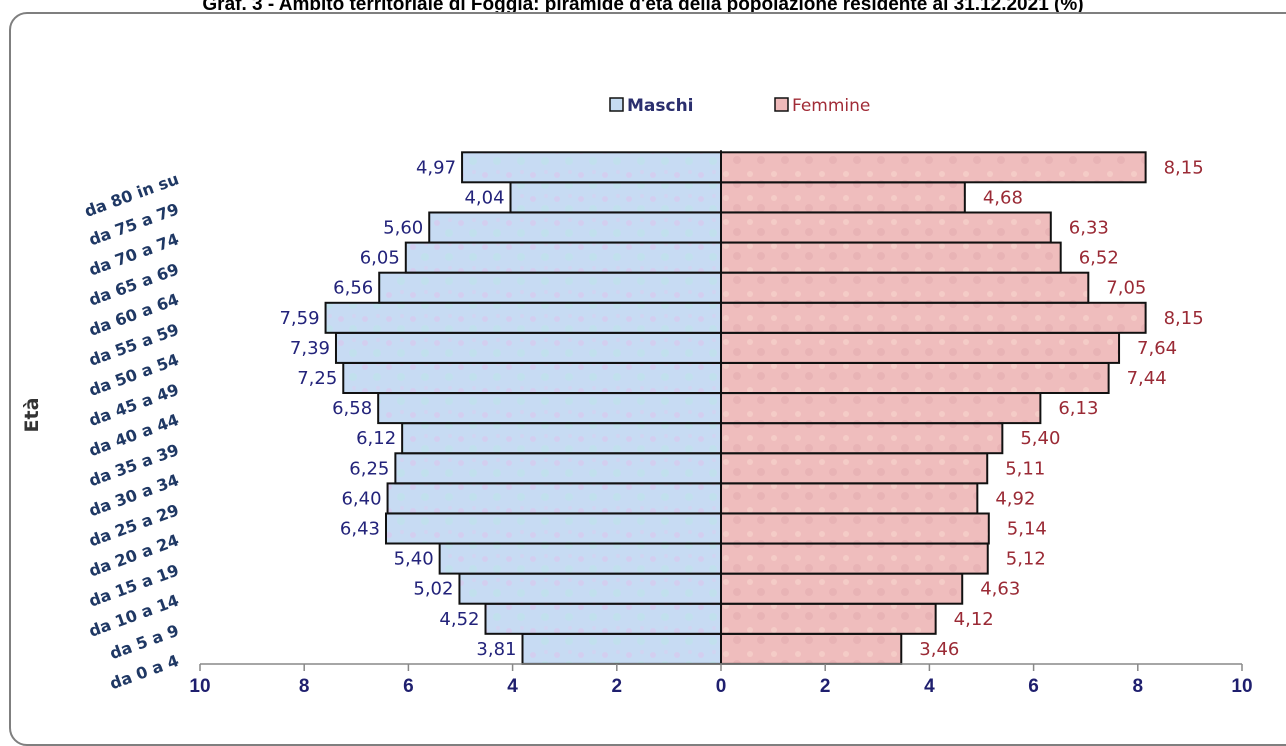  Describe the element at coordinates (929, 686) in the screenshot. I see `x-tick-label-7: 4` at that location.